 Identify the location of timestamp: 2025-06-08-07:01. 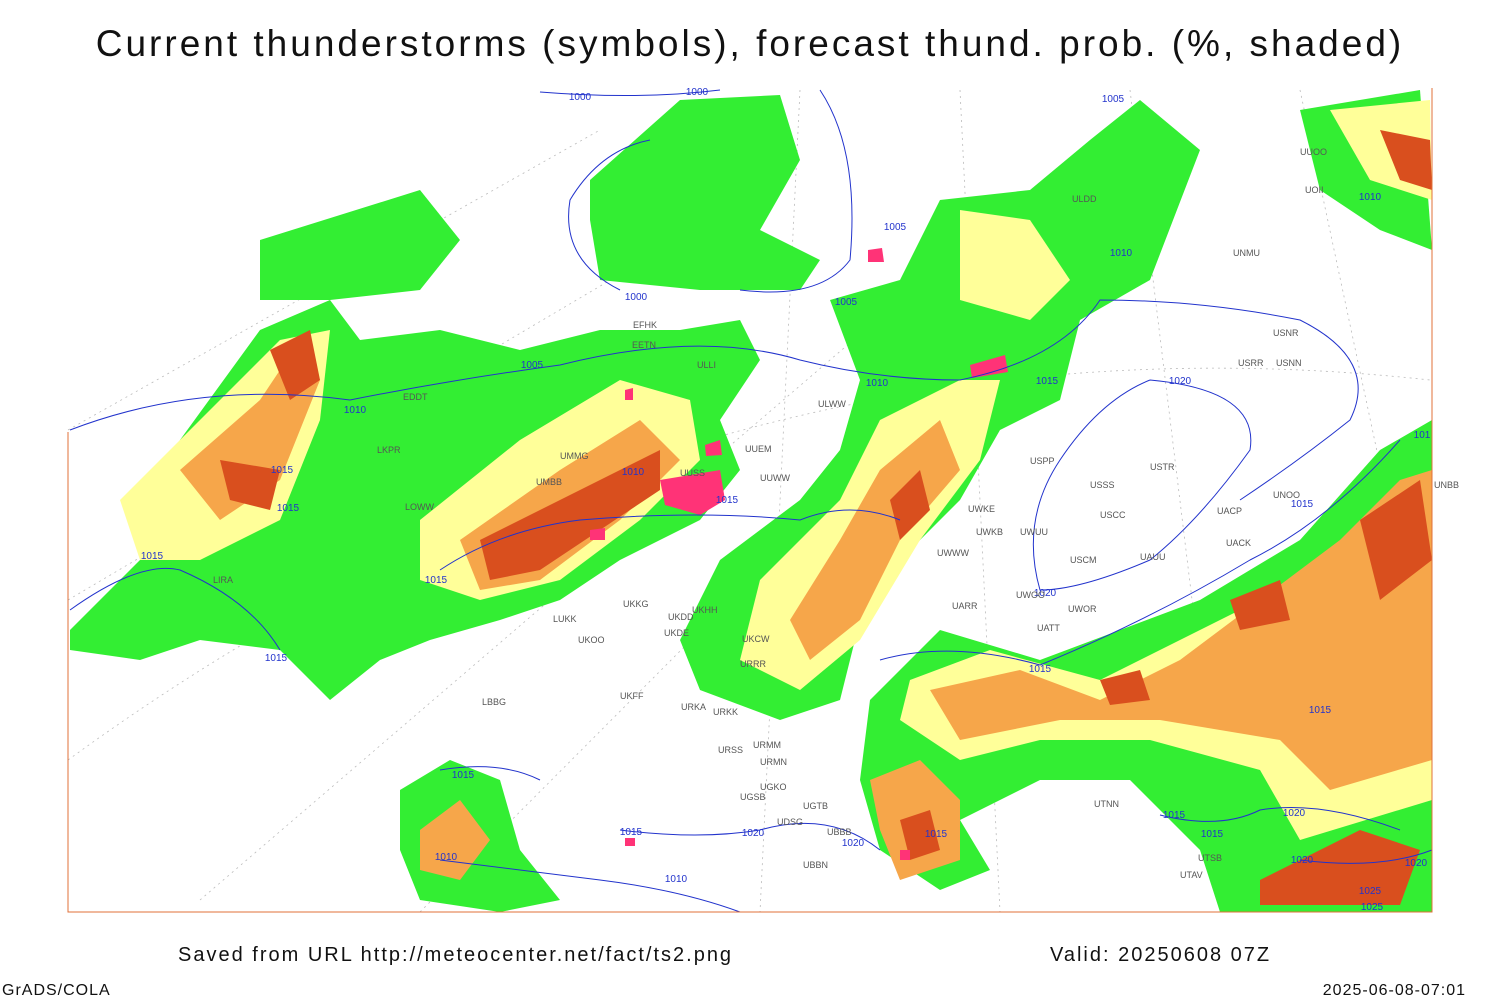
(1394, 990).